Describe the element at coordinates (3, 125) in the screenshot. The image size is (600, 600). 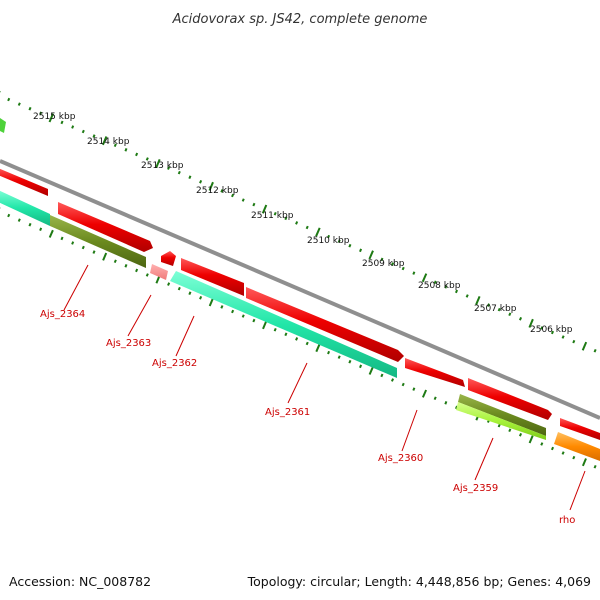
I see `partial-feature-topleft` at that location.